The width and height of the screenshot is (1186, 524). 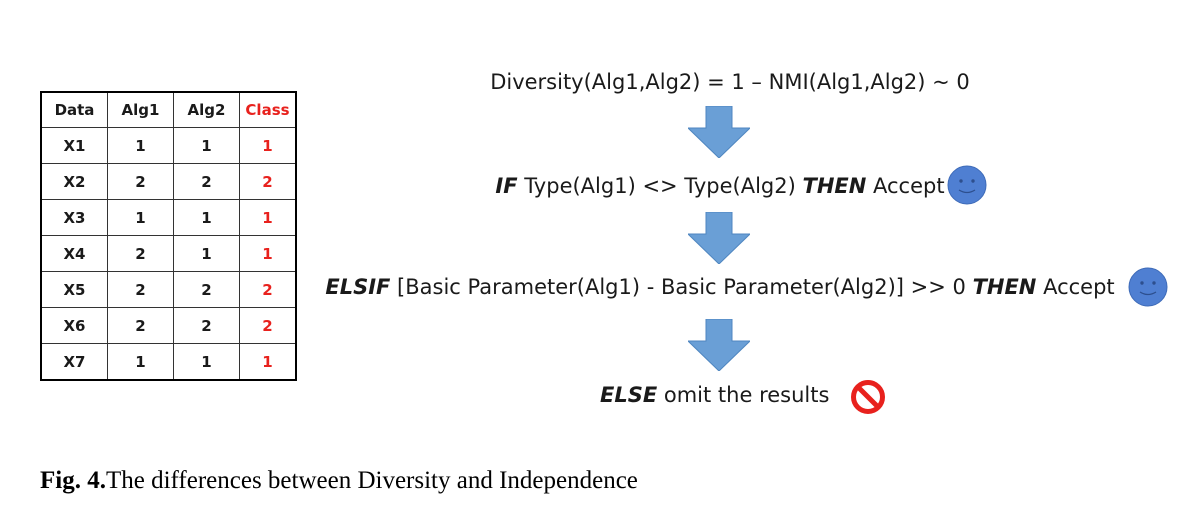 What do you see at coordinates (629, 395) in the screenshot?
I see `else-keyword: ELSE` at bounding box center [629, 395].